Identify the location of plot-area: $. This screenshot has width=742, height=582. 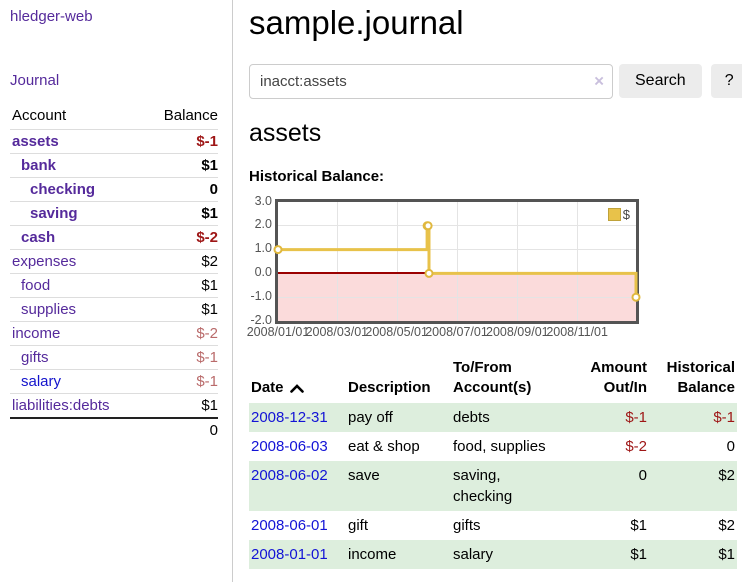
(457, 261).